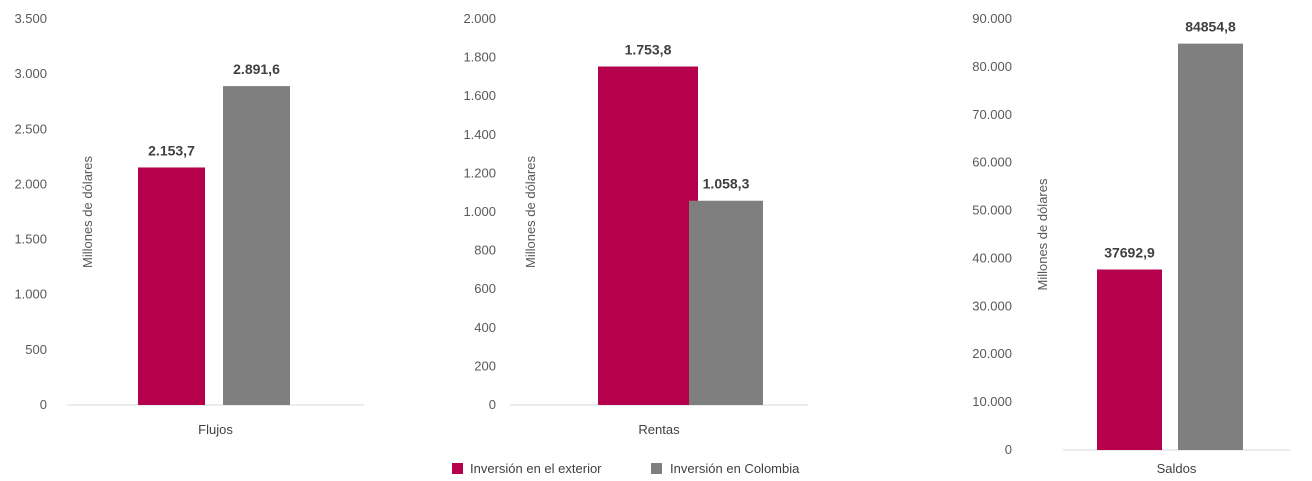 This screenshot has height=481, width=1312. I want to click on y-tick-label: 50.000, so click(992, 210).